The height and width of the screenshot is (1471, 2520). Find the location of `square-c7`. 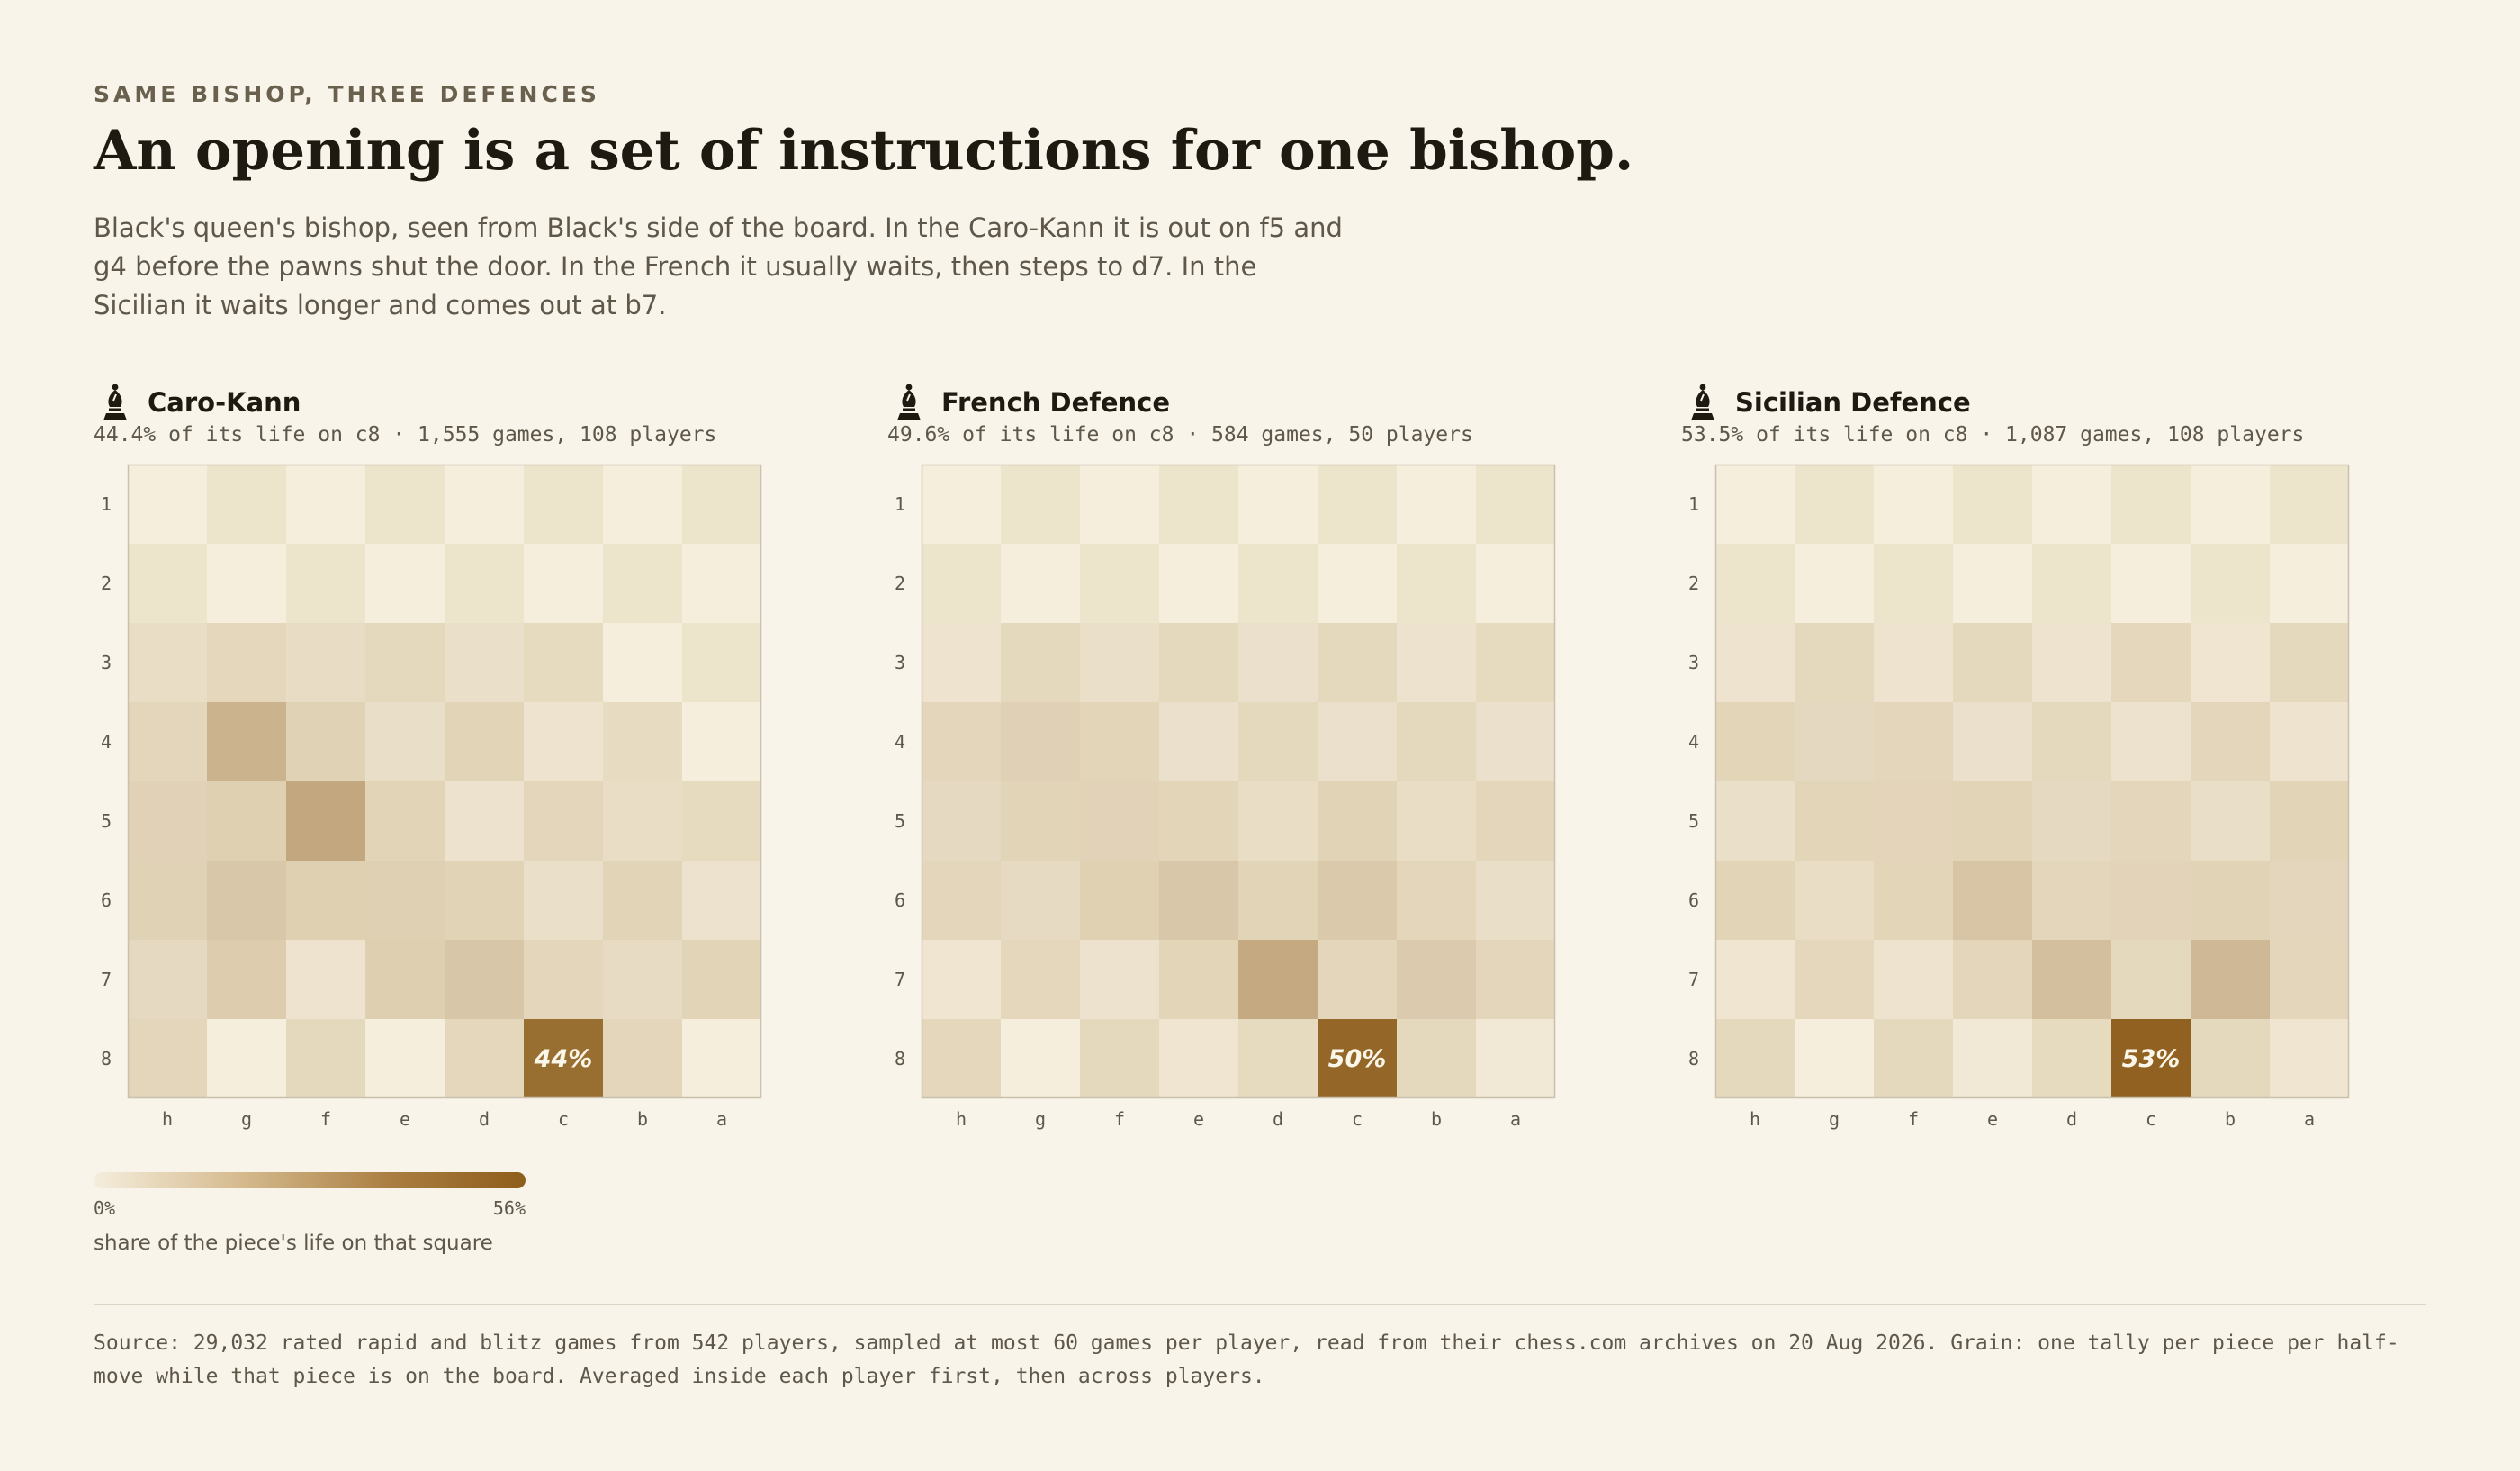

square-c7 is located at coordinates (2151, 980).